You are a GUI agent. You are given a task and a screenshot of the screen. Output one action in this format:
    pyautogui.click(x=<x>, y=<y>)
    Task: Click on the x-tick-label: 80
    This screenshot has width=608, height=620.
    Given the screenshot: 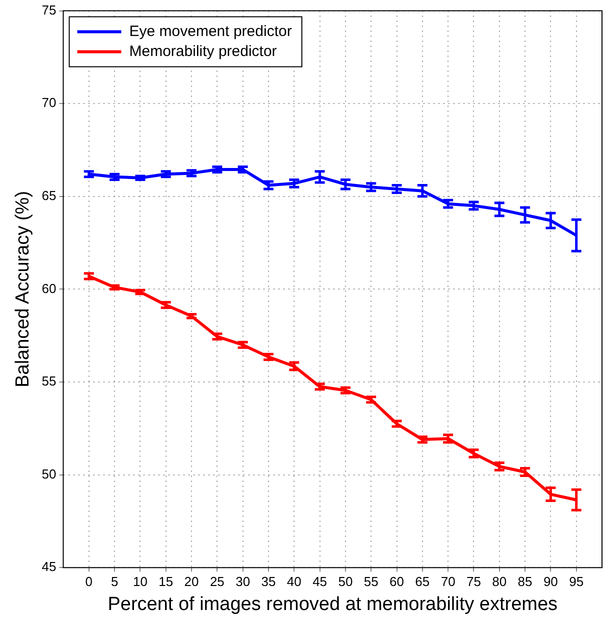 What is the action you would take?
    pyautogui.click(x=499, y=581)
    